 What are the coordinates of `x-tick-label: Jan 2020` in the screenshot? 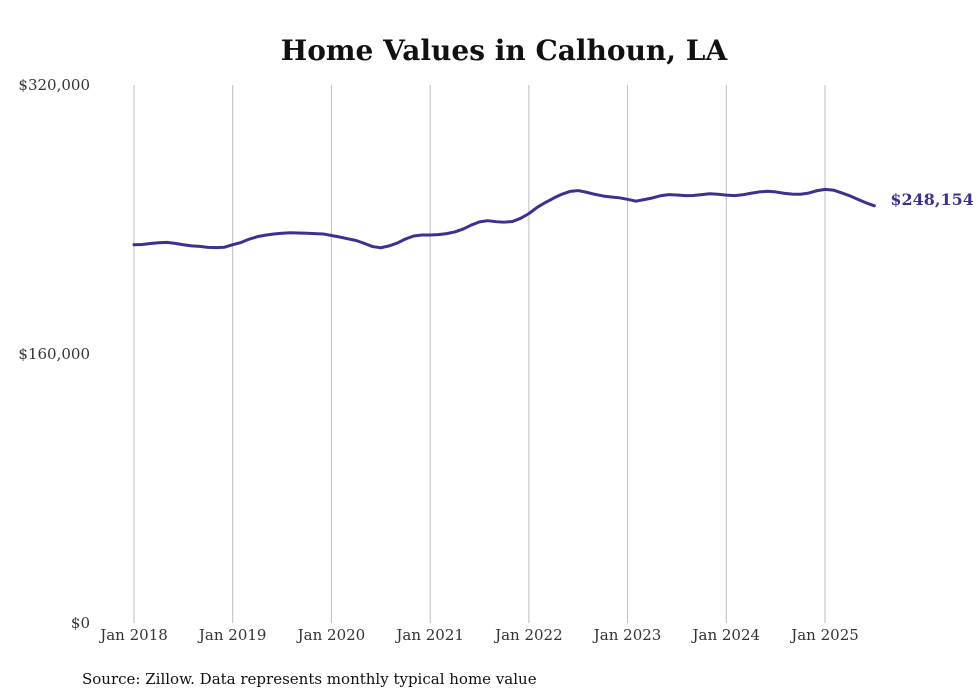 It's located at (331, 635).